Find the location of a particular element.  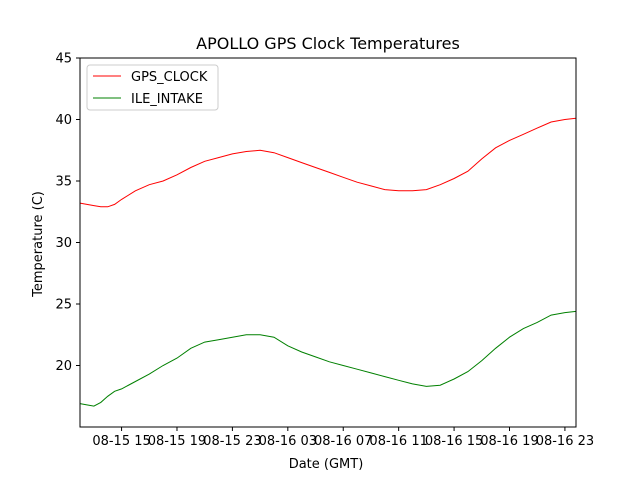

y-tick-label: 20 is located at coordinates (63, 366).